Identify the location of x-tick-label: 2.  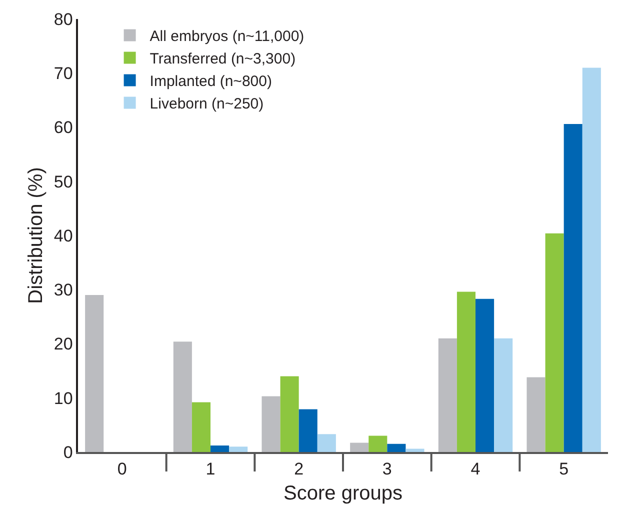
(299, 468).